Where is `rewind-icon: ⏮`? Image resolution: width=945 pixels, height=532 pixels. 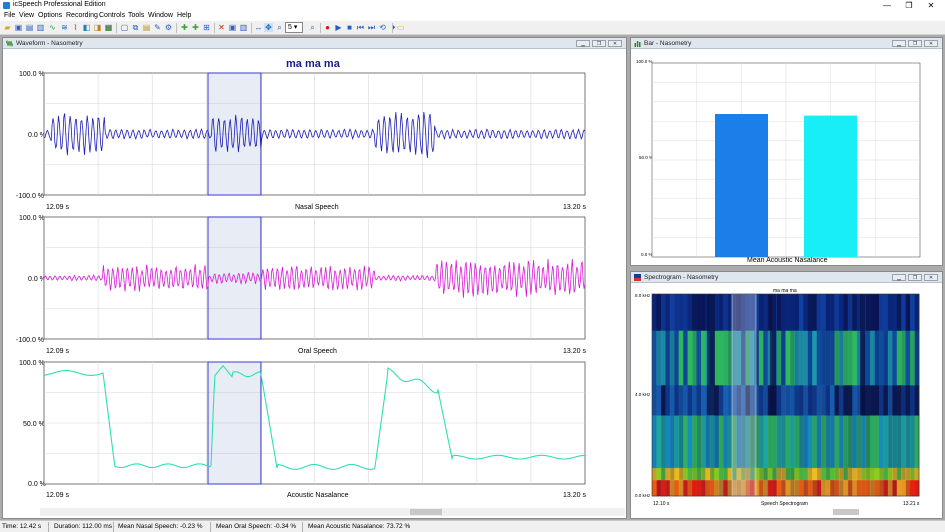 rewind-icon: ⏮ is located at coordinates (360, 27).